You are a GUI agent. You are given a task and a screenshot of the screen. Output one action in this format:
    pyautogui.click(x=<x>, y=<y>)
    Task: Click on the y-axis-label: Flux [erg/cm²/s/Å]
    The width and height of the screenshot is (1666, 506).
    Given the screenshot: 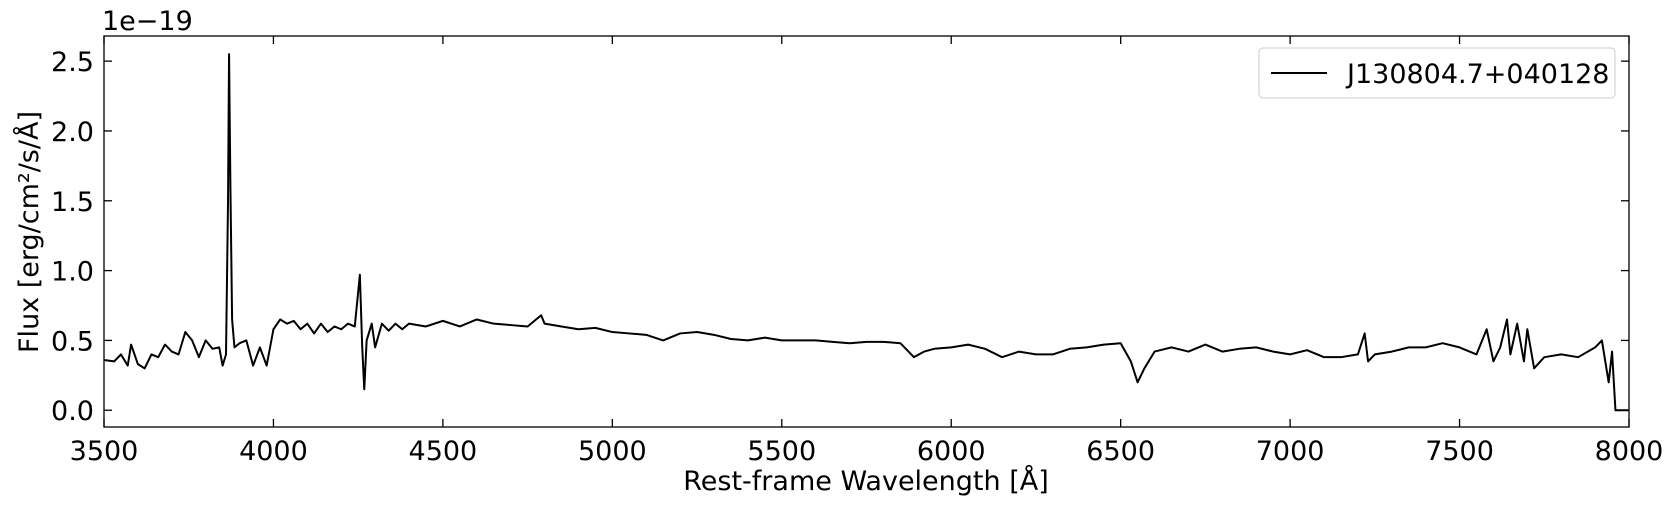 What is the action you would take?
    pyautogui.click(x=29, y=232)
    